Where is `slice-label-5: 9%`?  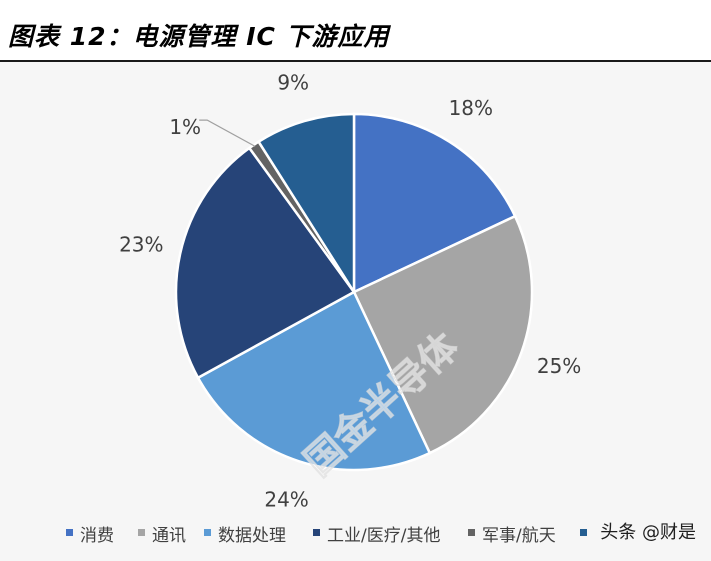 slice-label-5: 9% is located at coordinates (293, 83).